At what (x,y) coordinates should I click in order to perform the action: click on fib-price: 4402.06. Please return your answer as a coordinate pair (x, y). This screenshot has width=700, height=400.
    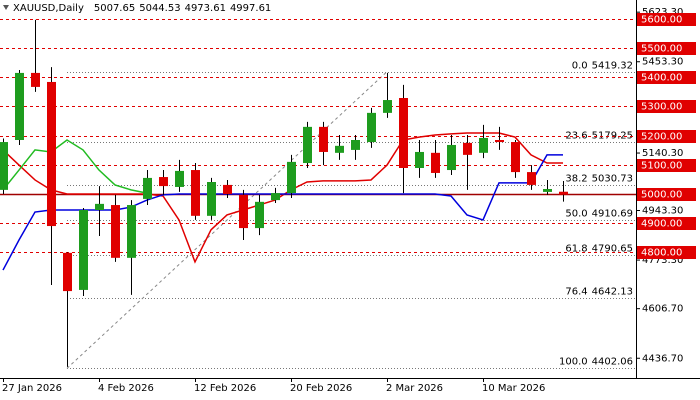
    Looking at the image, I should click on (612, 362).